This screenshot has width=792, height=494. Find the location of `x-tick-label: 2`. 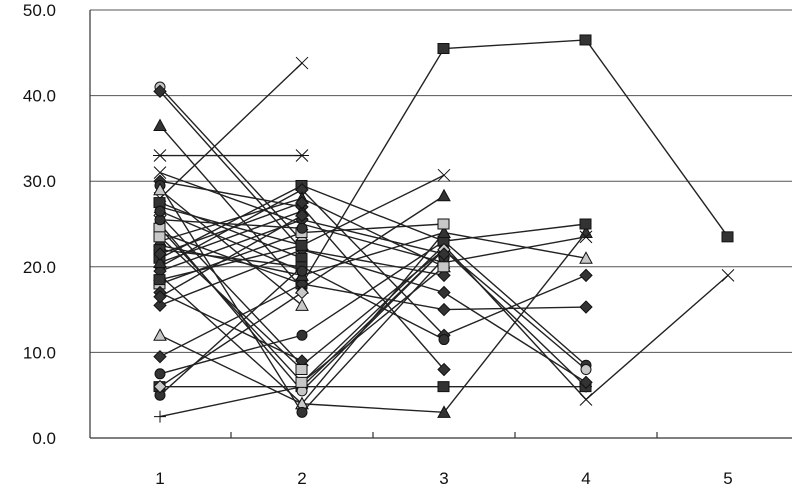

x-tick-label: 2 is located at coordinates (301, 478).